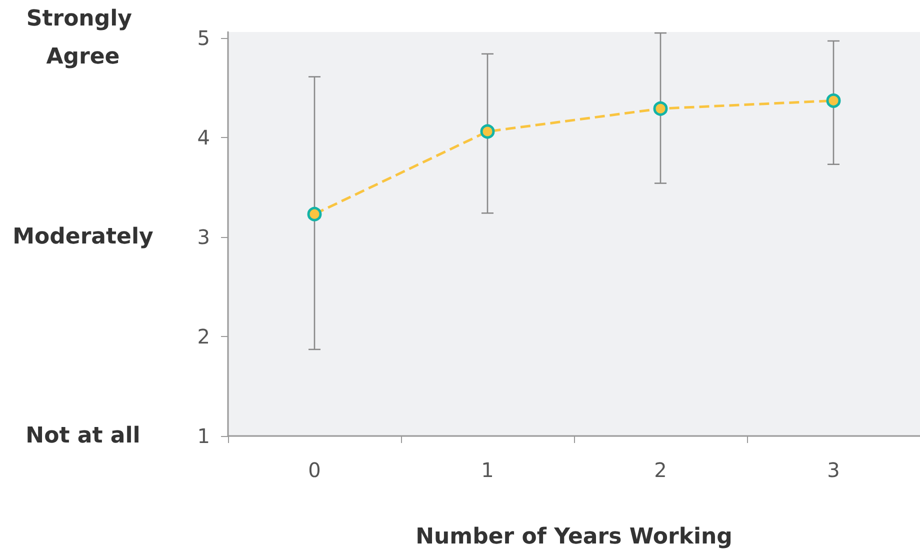 This screenshot has width=920, height=554. Describe the element at coordinates (83, 237) in the screenshot. I see `text: Moderately` at that location.